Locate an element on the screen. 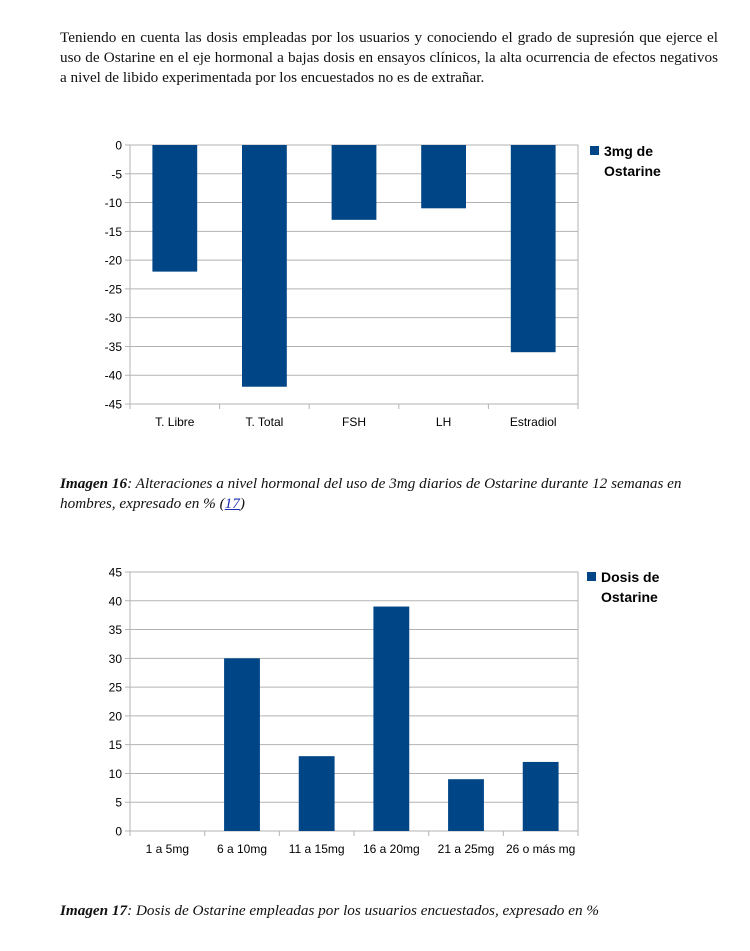 The width and height of the screenshot is (750, 951). y-tick-label: -15 is located at coordinates (114, 232).